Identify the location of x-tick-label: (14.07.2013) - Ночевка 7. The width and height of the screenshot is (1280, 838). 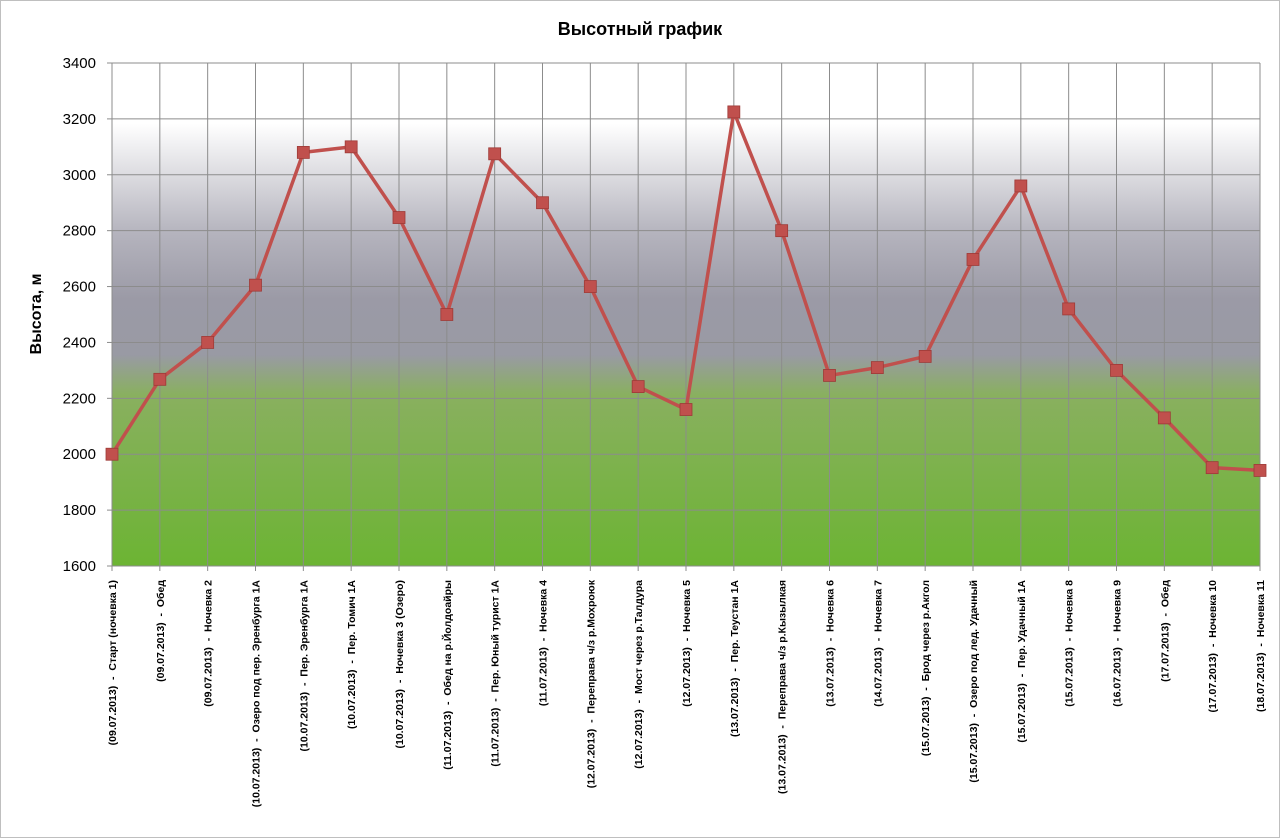
(878, 643).